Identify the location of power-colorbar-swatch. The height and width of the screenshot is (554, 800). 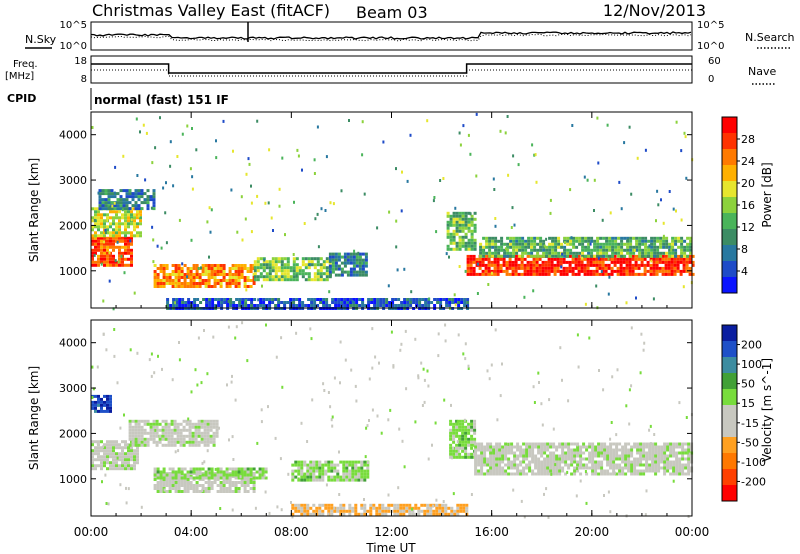
(729, 125).